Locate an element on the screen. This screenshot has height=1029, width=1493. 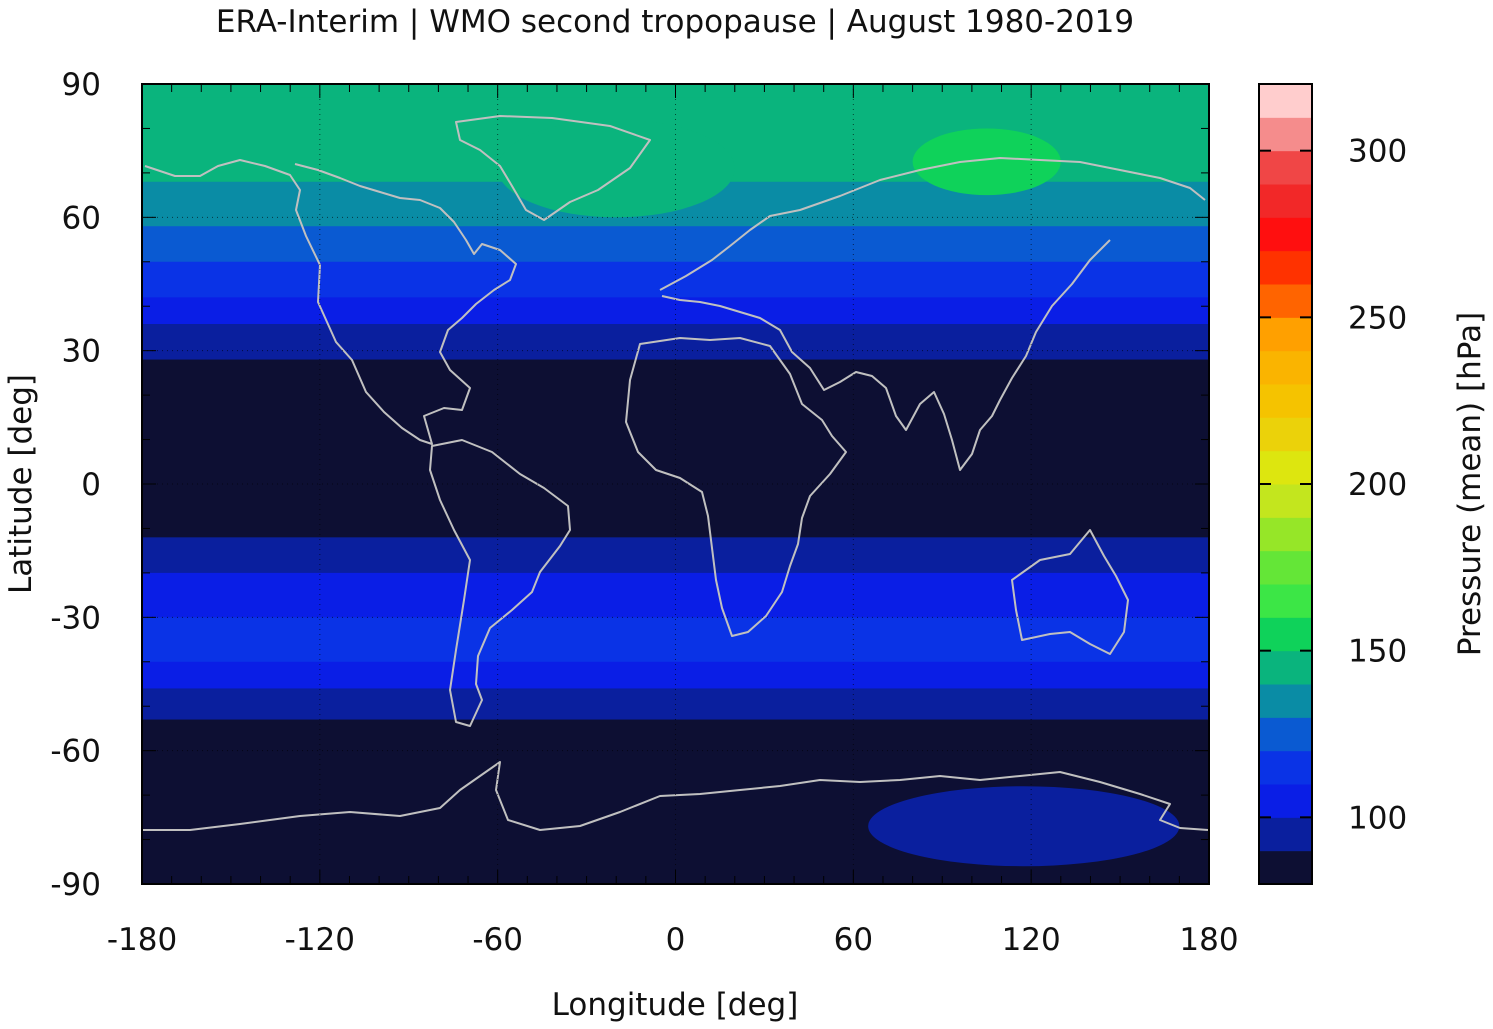
y-tick-label: 0 is located at coordinates (91, 485).